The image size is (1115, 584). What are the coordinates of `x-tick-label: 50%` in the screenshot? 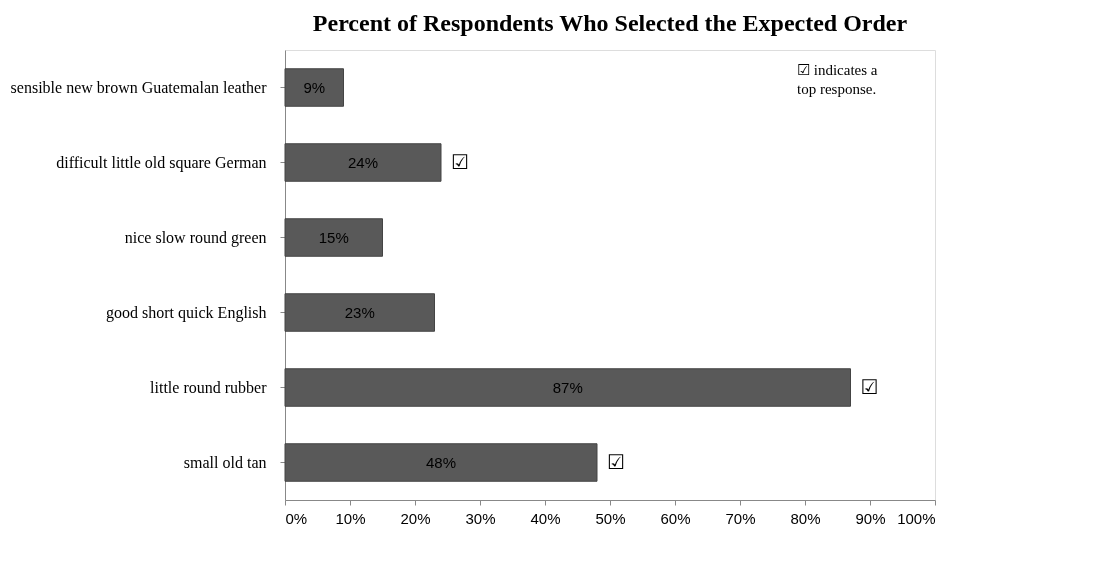 It's located at (610, 518).